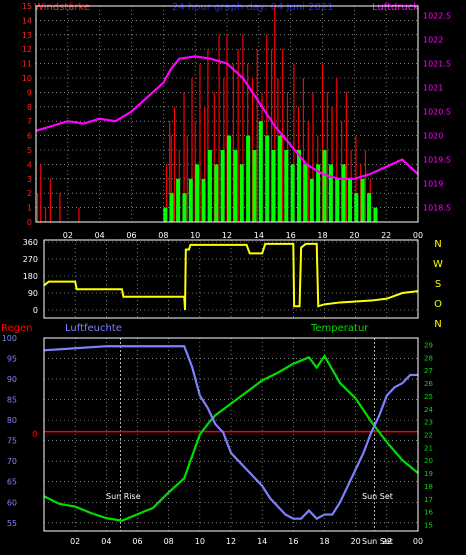 The height and width of the screenshot is (555, 466). What do you see at coordinates (339, 328) in the screenshot?
I see `temperature-label: Temperatur` at bounding box center [339, 328].